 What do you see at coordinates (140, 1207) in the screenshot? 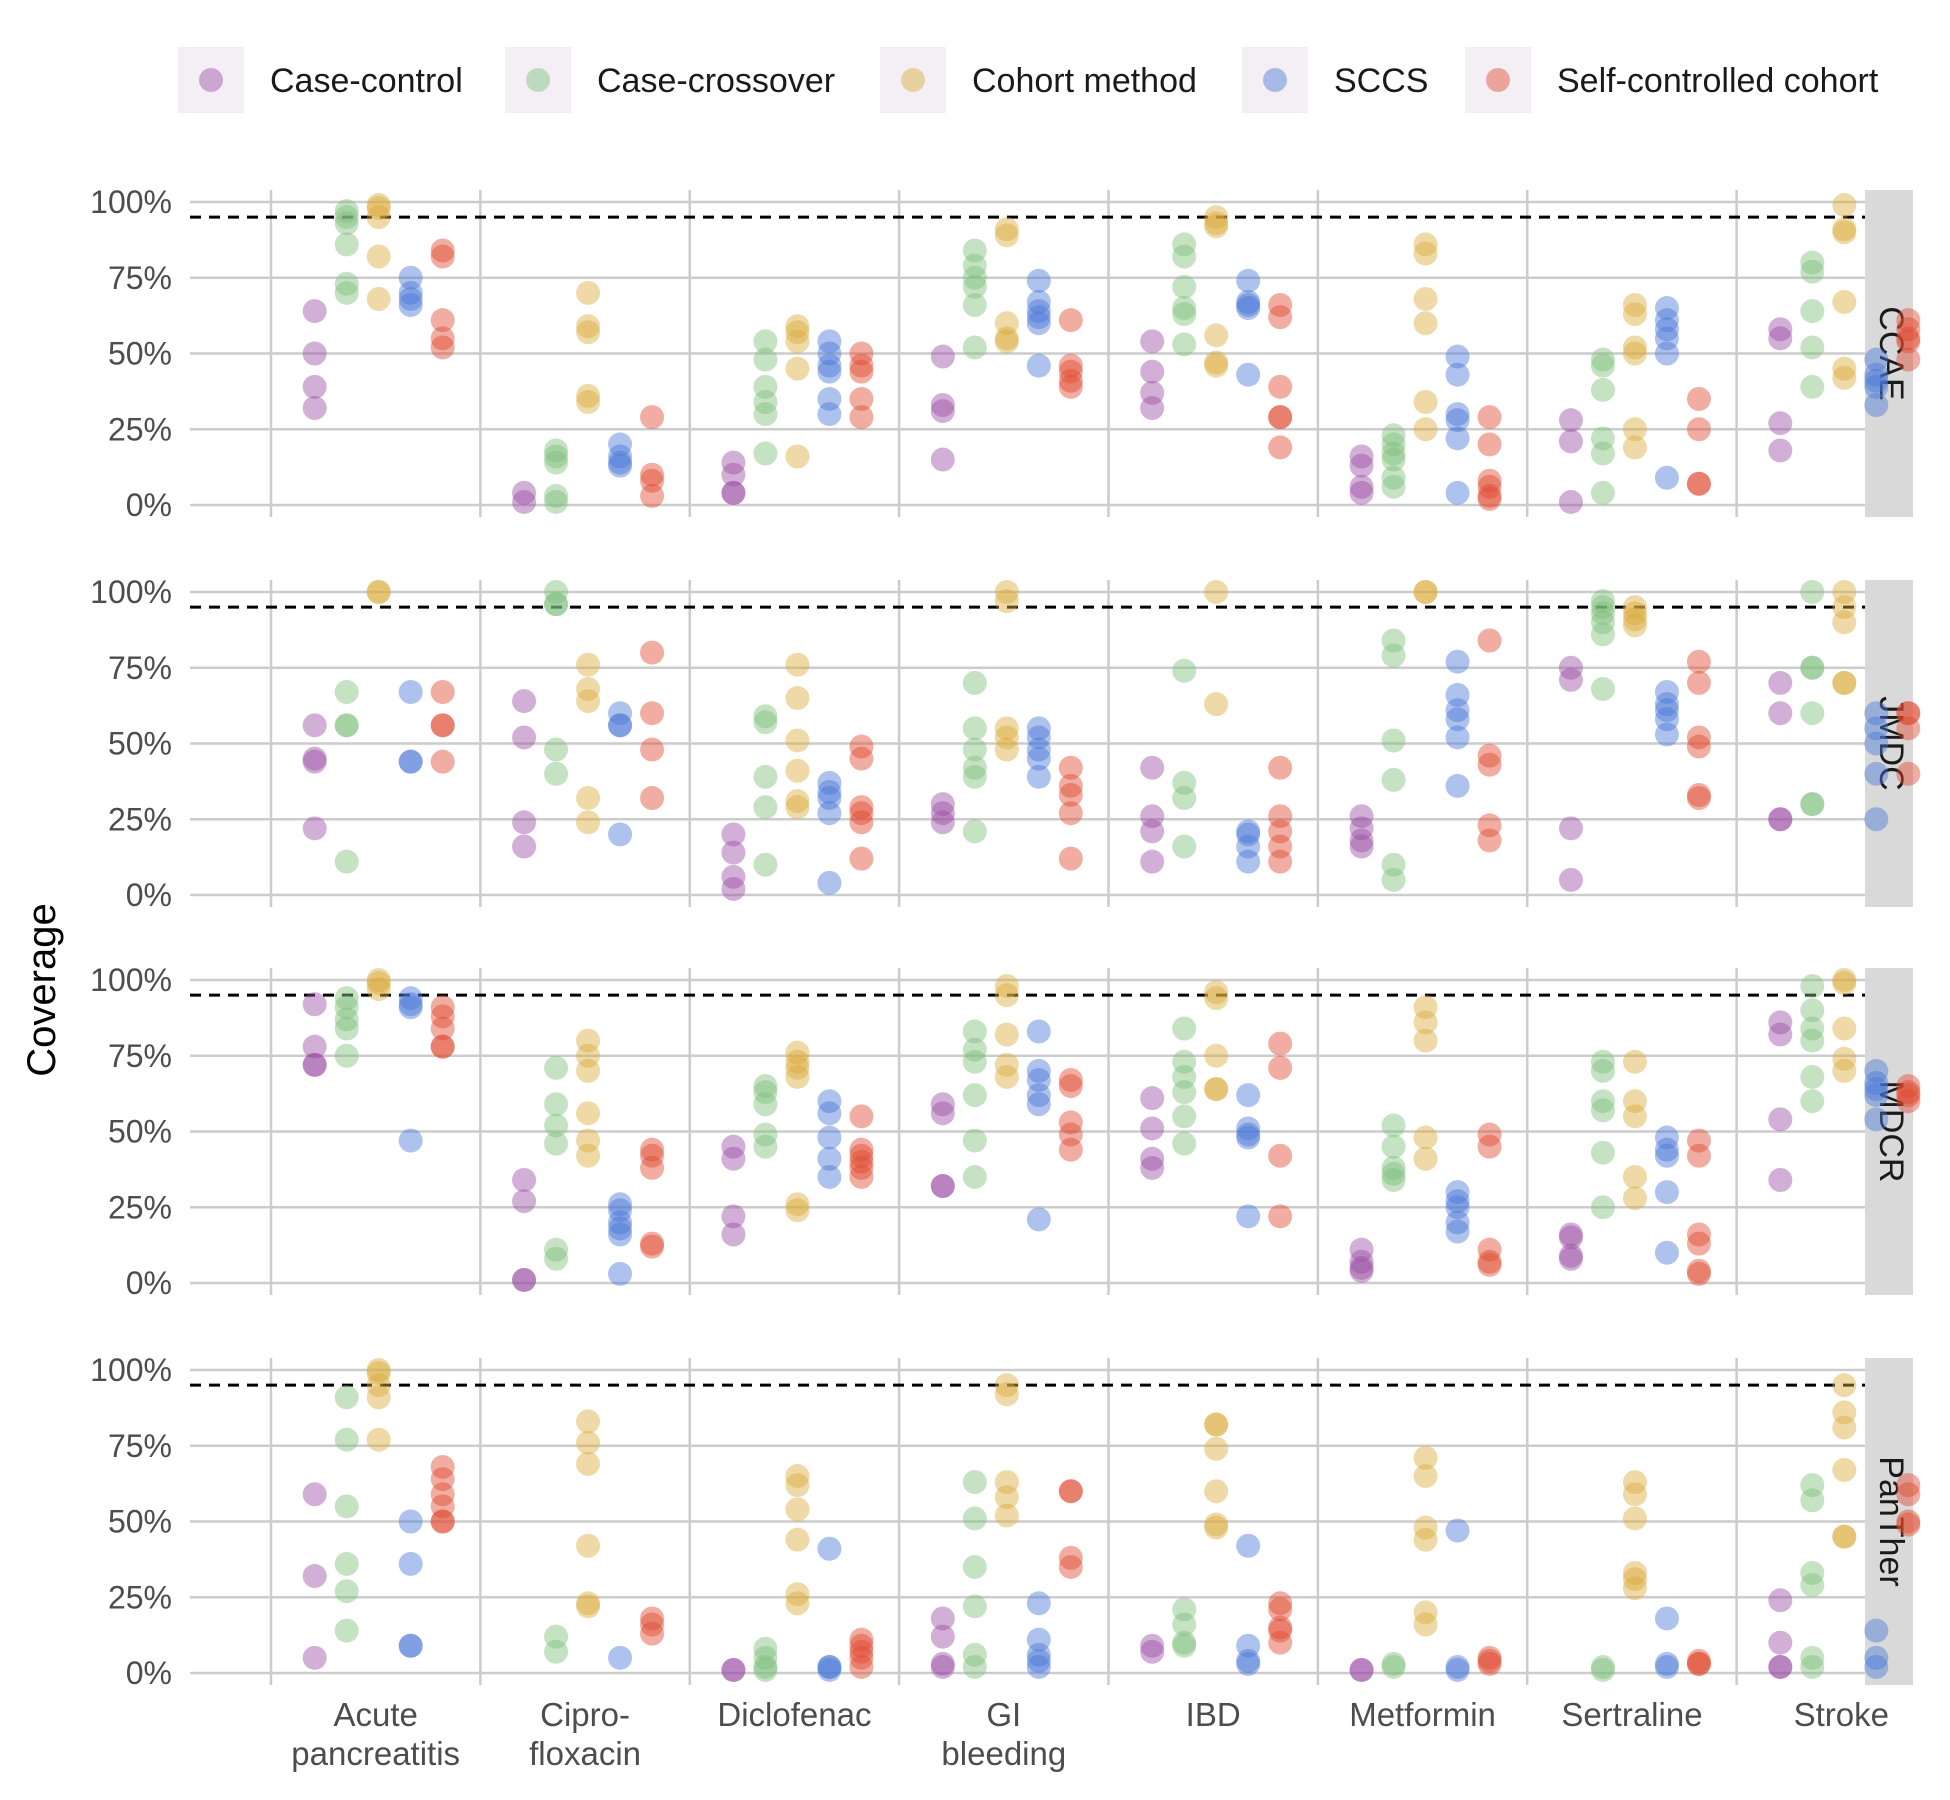
I see `y-tick-label: 25%` at bounding box center [140, 1207].